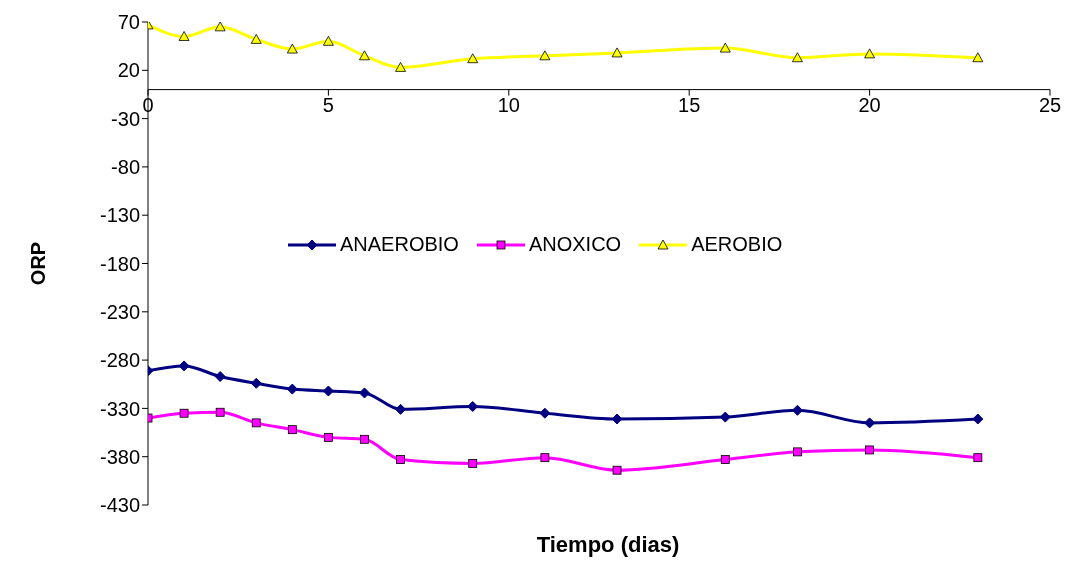 This screenshot has width=1077, height=567. Describe the element at coordinates (508, 104) in the screenshot. I see `x-tick-label: 10` at that location.